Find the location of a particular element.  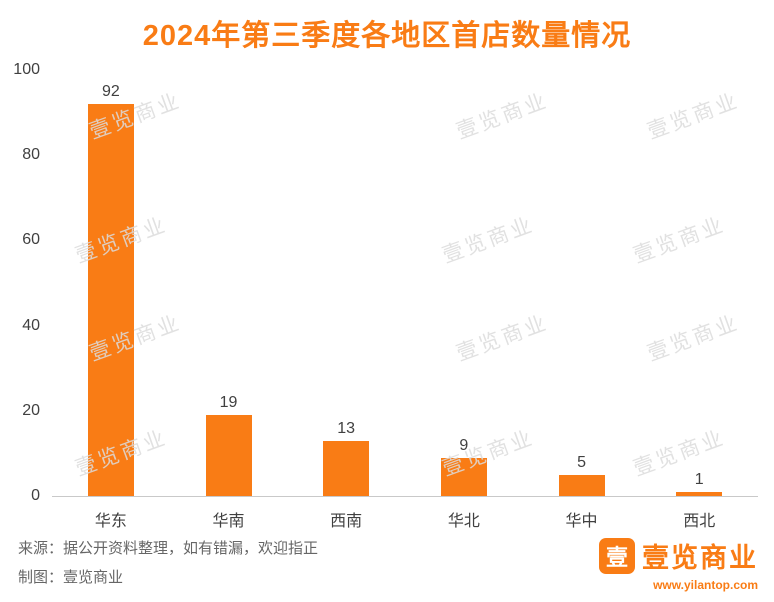

bar-column: 1 is located at coordinates (699, 283).